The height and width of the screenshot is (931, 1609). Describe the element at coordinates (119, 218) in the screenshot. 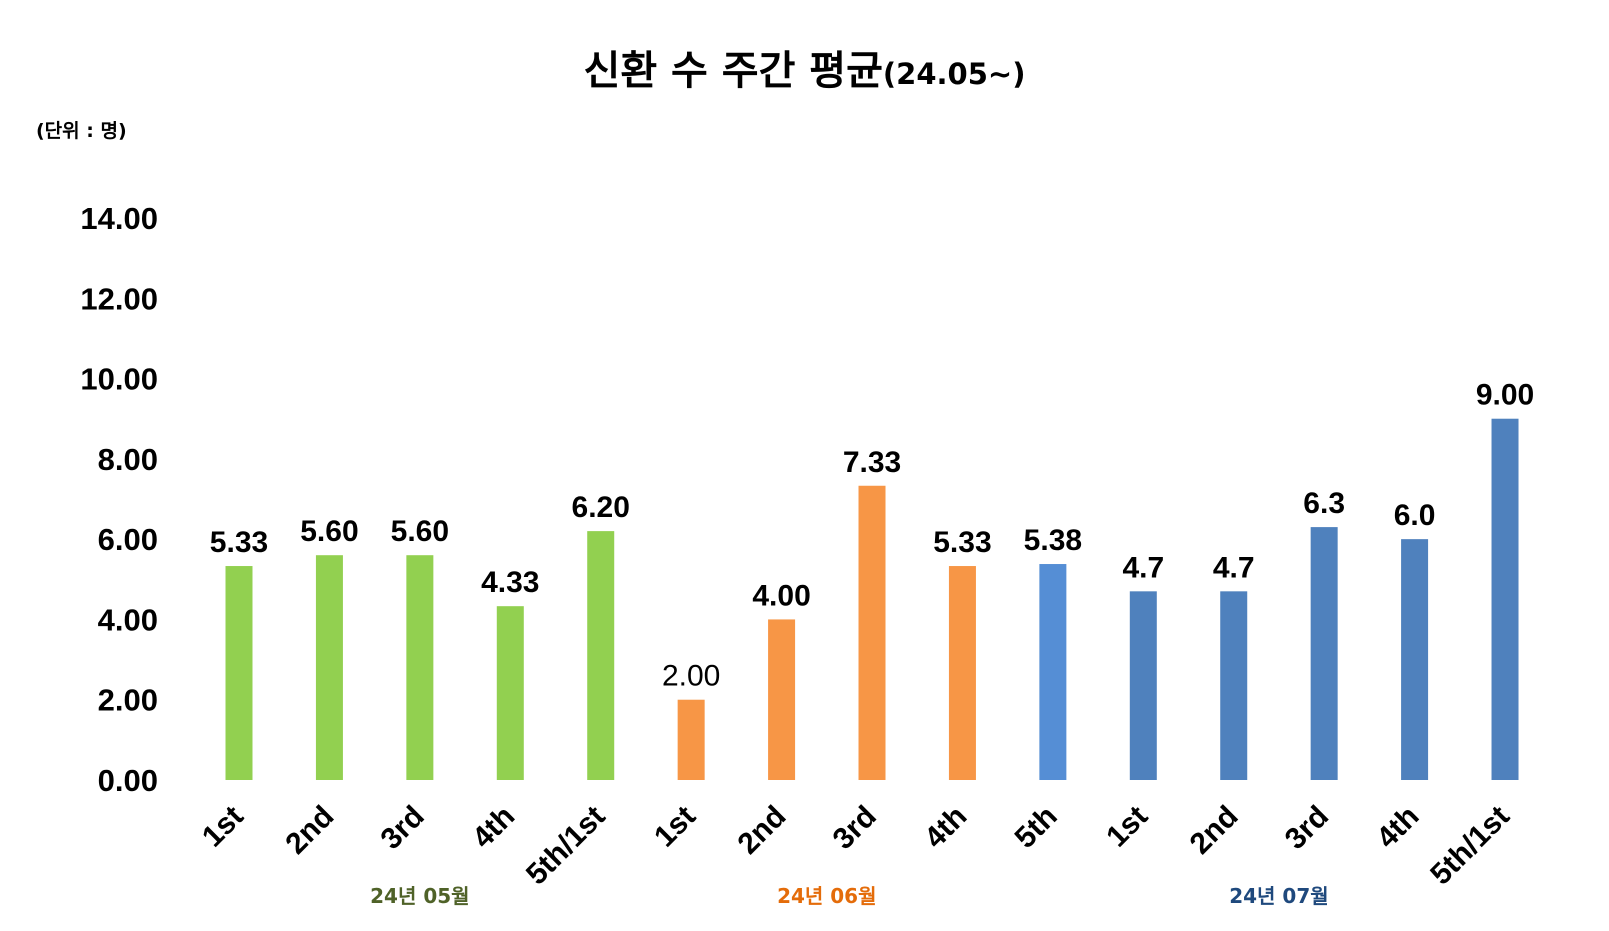

I see `y-tick-label: 14.00` at that location.